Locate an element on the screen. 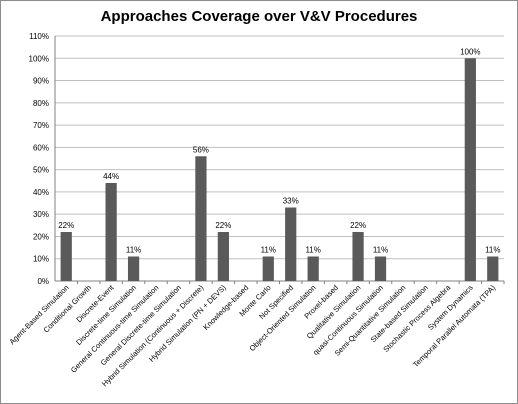 This screenshot has width=518, height=404. y-tick-label: 100% is located at coordinates (39, 58).